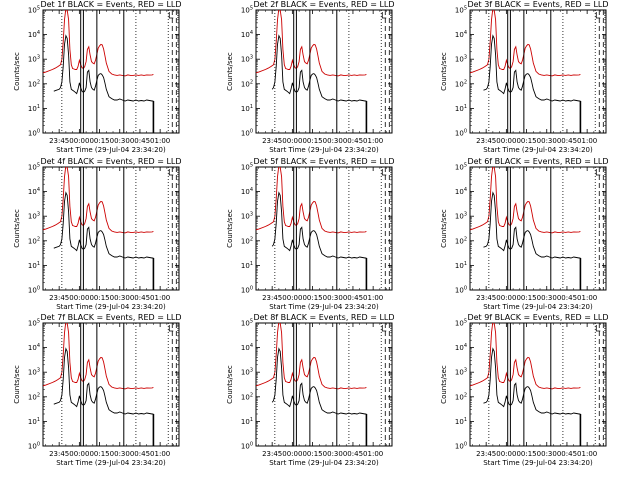  What do you see at coordinates (537, 161) in the screenshot?
I see `panel-title: Det 6f BLACK = Events, RED = LLD` at bounding box center [537, 161].